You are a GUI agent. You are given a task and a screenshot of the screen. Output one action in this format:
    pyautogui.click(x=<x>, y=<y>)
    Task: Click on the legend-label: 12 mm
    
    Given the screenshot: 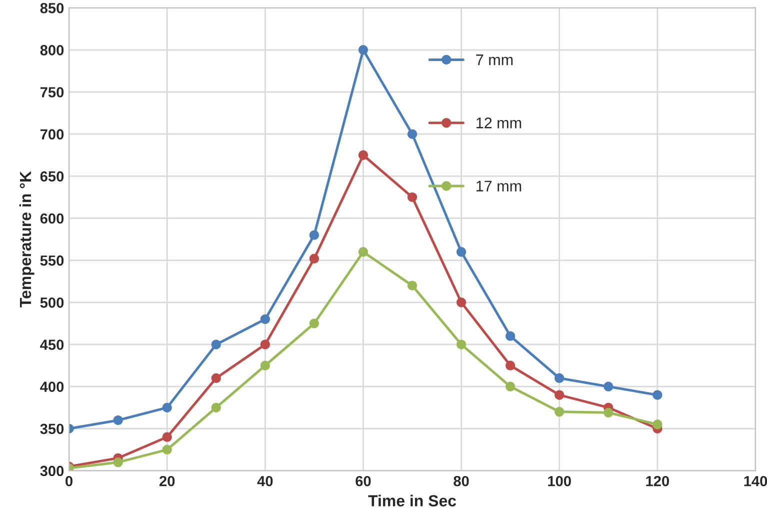 What is the action you would take?
    pyautogui.click(x=499, y=123)
    